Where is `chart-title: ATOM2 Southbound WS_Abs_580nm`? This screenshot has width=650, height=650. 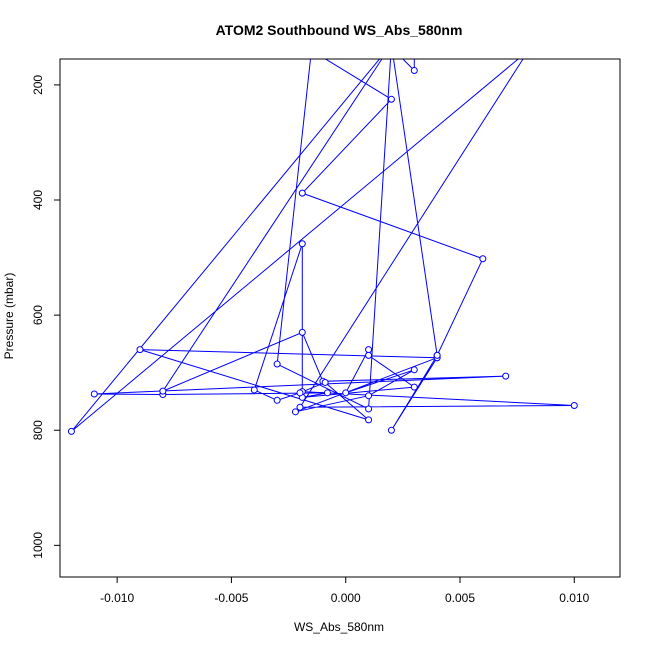 chart-title: ATOM2 Southbound WS_Abs_580nm is located at coordinates (339, 30).